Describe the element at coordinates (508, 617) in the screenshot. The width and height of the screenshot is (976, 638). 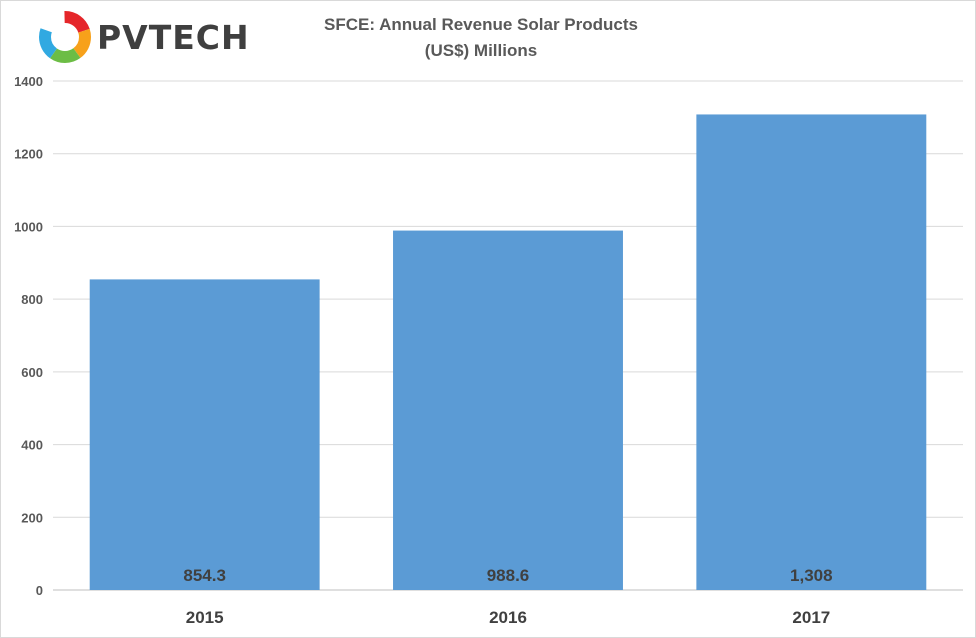
I see `x-tick-label: 2016` at that location.